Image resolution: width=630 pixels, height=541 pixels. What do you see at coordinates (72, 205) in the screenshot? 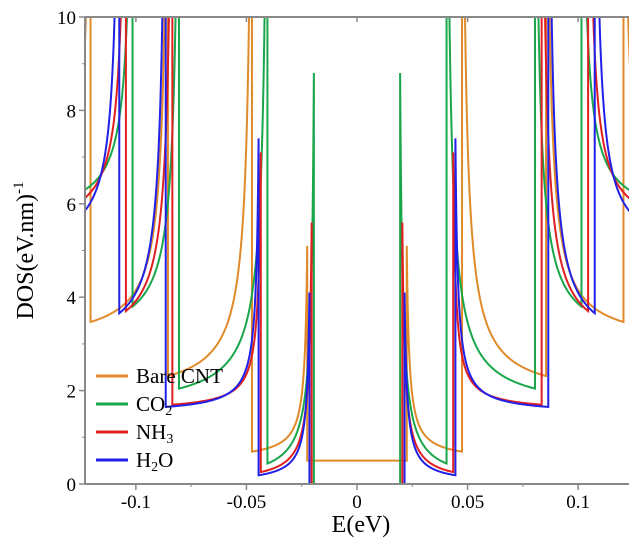
I see `y-tick-label: 6` at bounding box center [72, 205].